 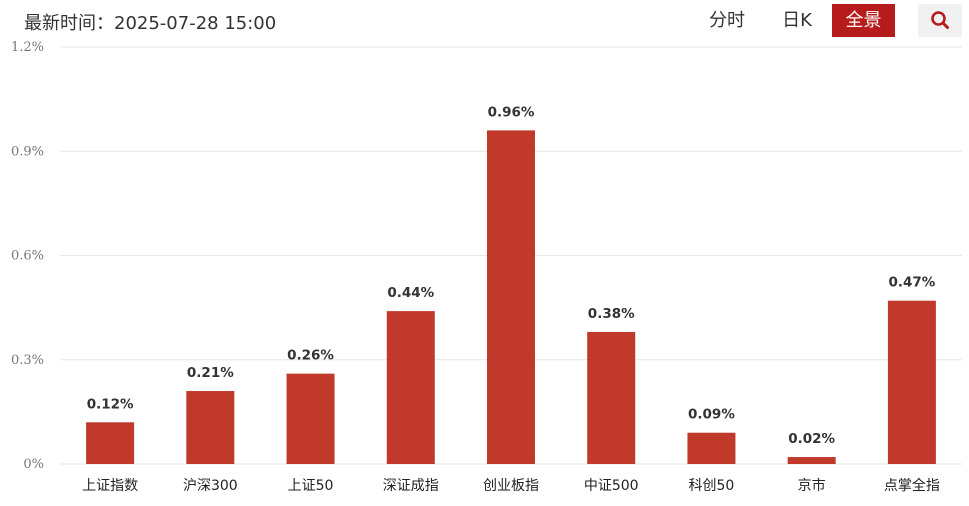 I want to click on x-tick-label: 深证成指, so click(x=411, y=486).